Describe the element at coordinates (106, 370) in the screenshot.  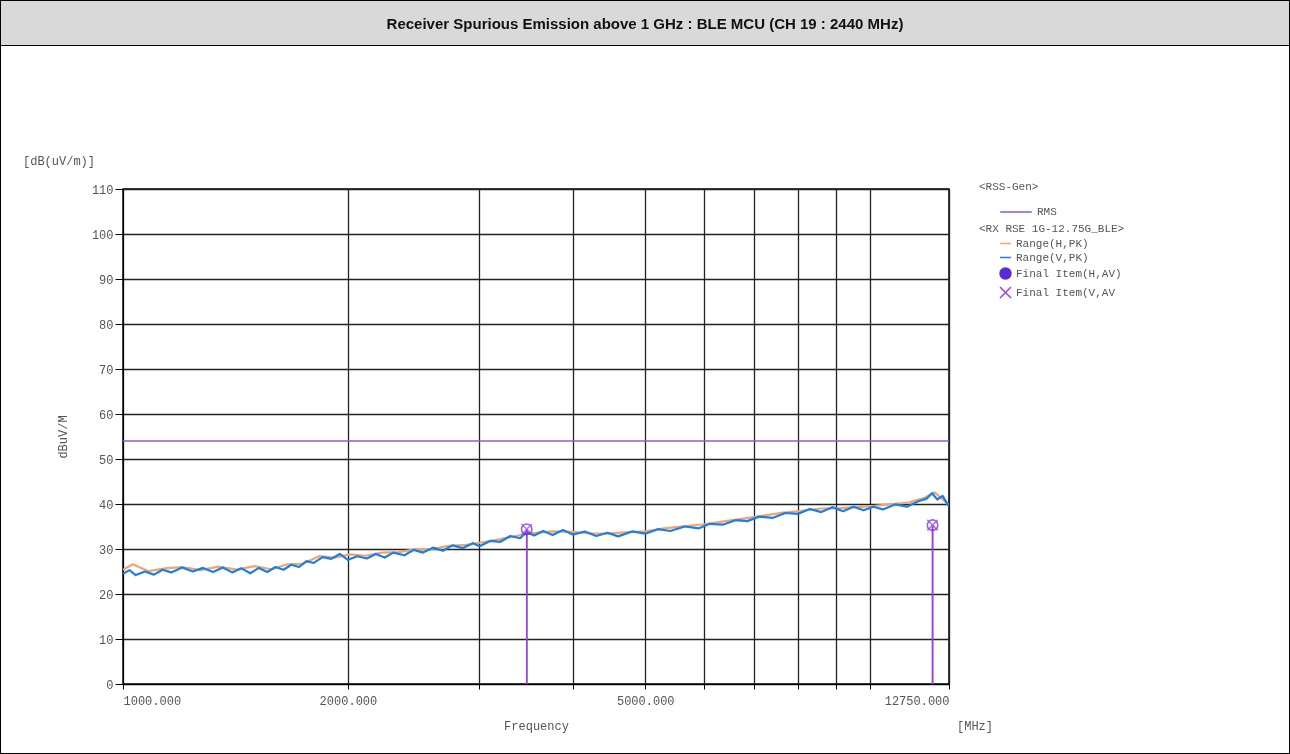
I see `y-tick-label: 70` at that location.